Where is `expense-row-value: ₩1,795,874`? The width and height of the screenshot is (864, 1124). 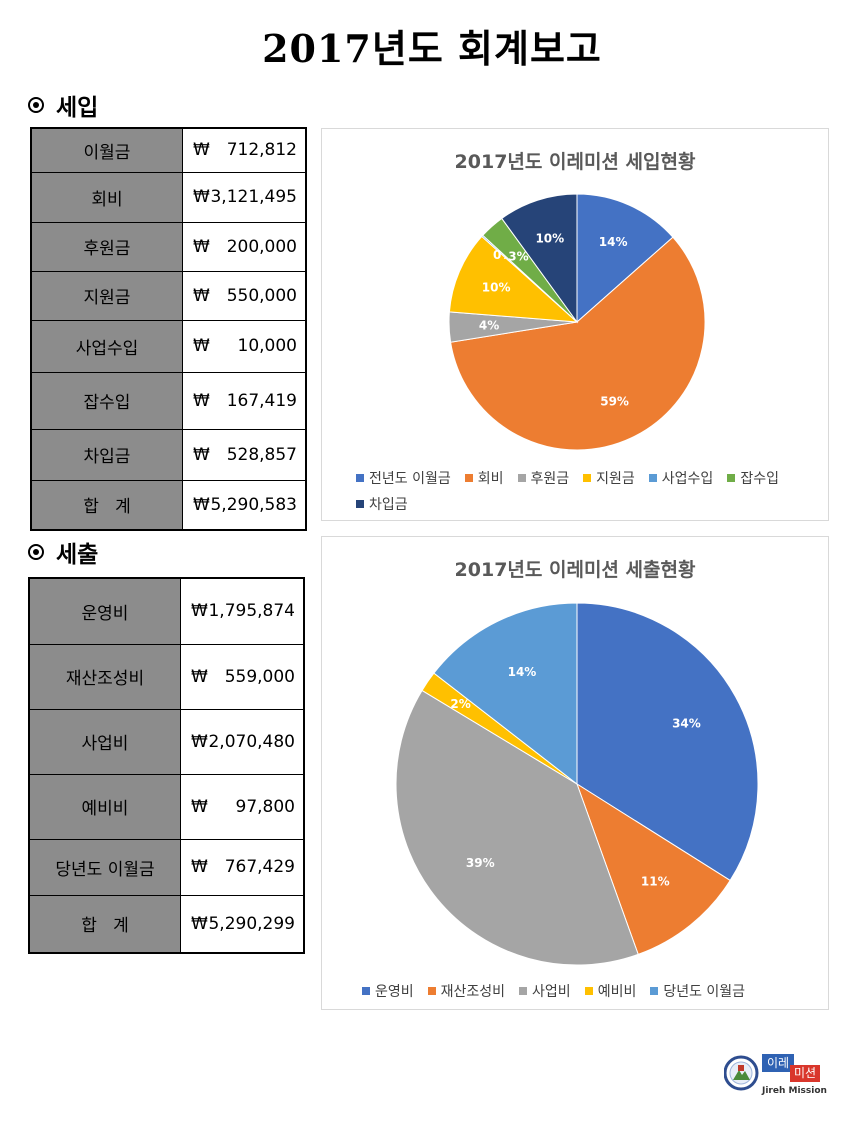
expense-row-value: ₩1,795,874 is located at coordinates (242, 611).